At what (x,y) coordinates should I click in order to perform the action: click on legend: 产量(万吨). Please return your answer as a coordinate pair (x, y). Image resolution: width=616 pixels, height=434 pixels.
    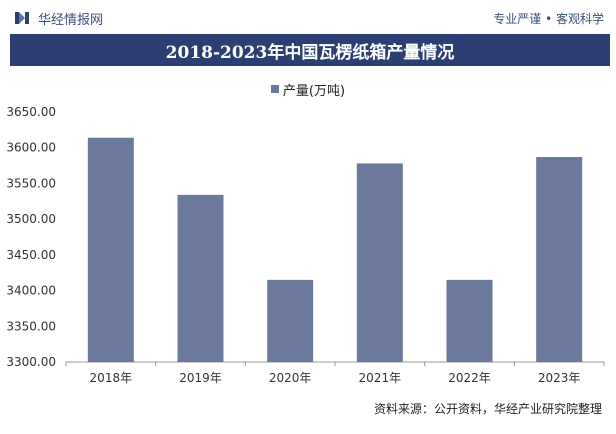
    Looking at the image, I should click on (308, 89).